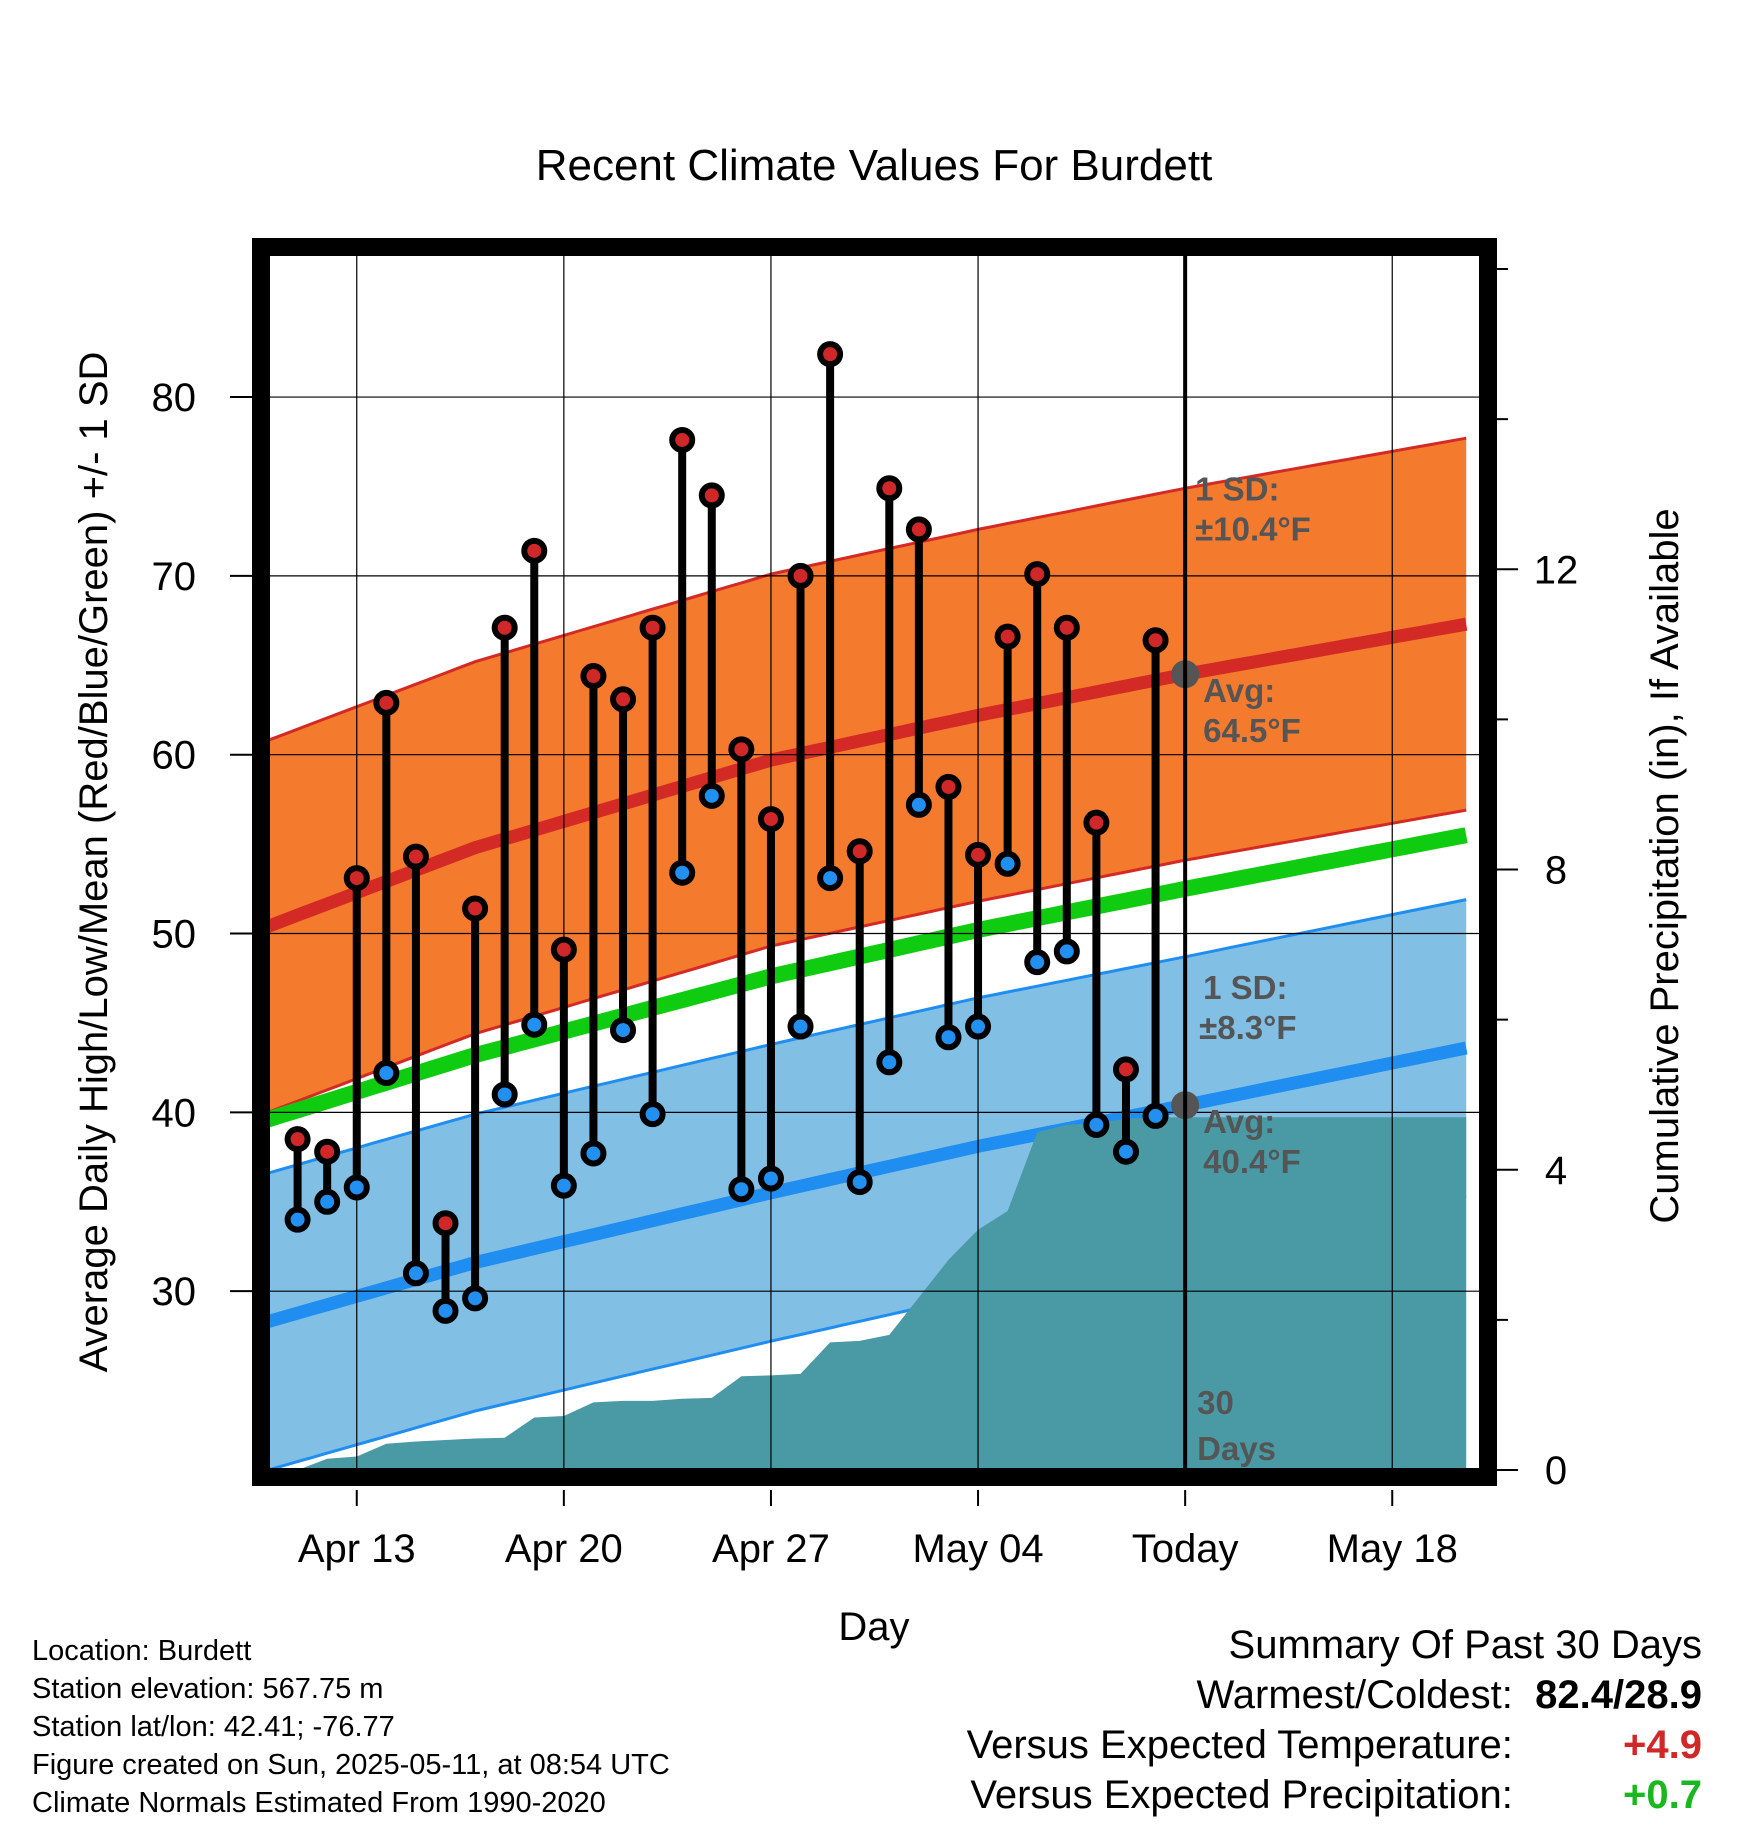 This screenshot has width=1748, height=1828. Describe the element at coordinates (1237, 488) in the screenshot. I see `high-sd-label: 1 SD:` at that location.